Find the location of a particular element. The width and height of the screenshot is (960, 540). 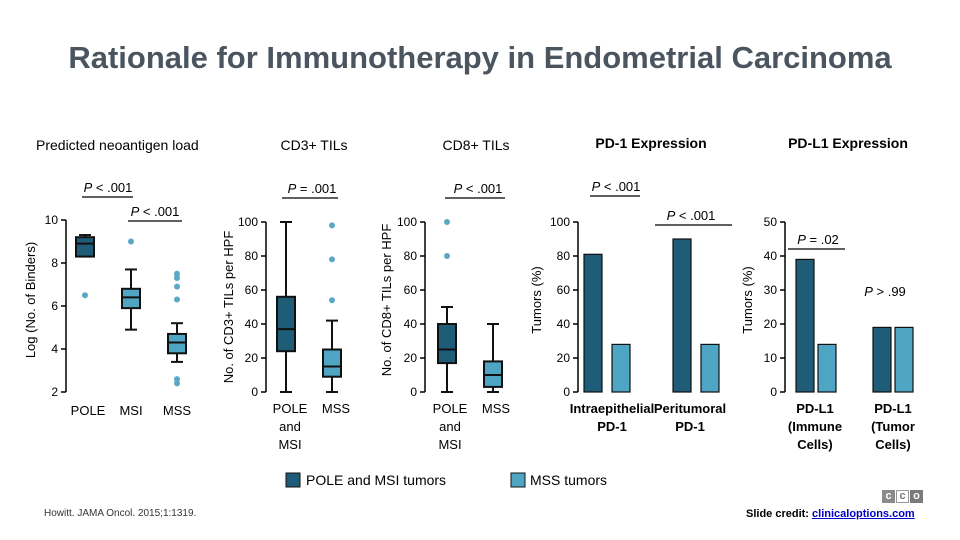

slide-credit: Slide credit: clinicaloptions.com is located at coordinates (830, 514).